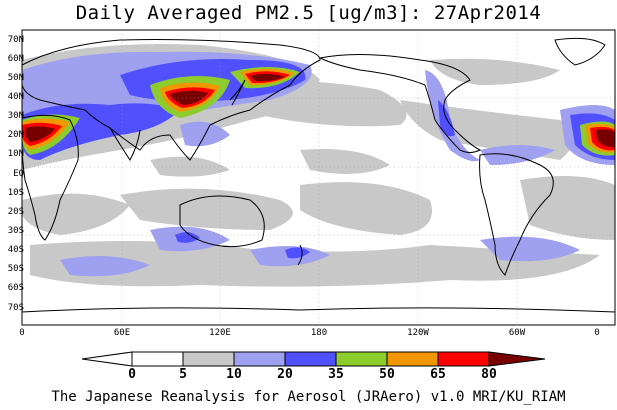  Describe the element at coordinates (15, 59) in the screenshot. I see `lat-label: 60N` at that location.